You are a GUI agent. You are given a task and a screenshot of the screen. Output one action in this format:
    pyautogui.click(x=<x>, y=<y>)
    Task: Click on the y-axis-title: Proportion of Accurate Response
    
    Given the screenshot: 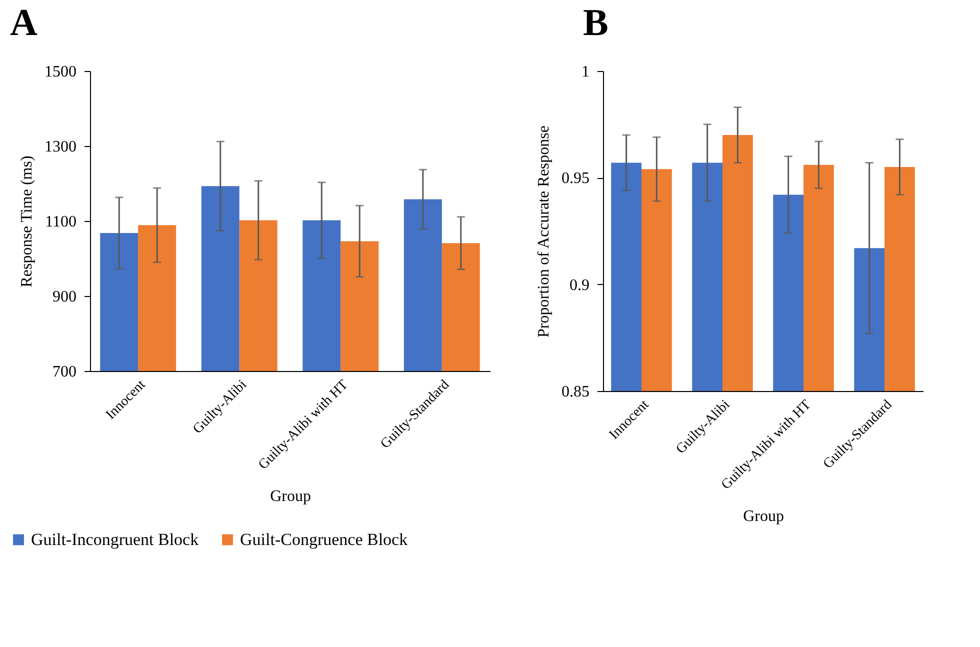 What is the action you would take?
    pyautogui.click(x=544, y=232)
    